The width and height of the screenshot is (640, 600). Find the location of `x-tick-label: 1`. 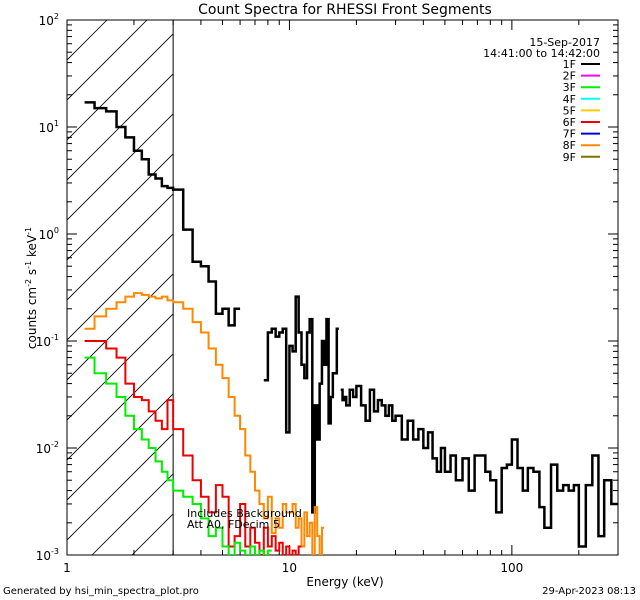

x-tick-label: 1 is located at coordinates (67, 568).